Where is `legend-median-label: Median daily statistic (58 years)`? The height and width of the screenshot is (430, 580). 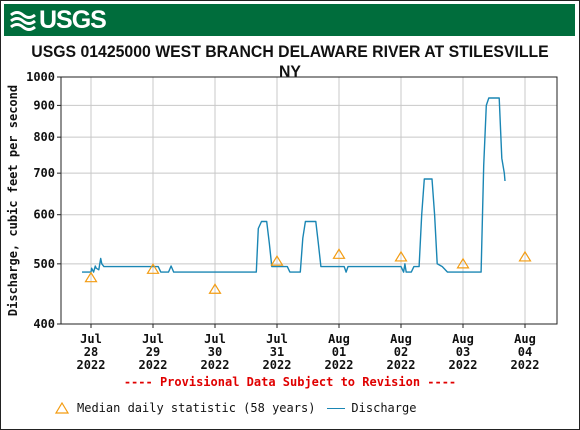
legend-median-label: Median daily statistic (58 years) is located at coordinates (196, 408).